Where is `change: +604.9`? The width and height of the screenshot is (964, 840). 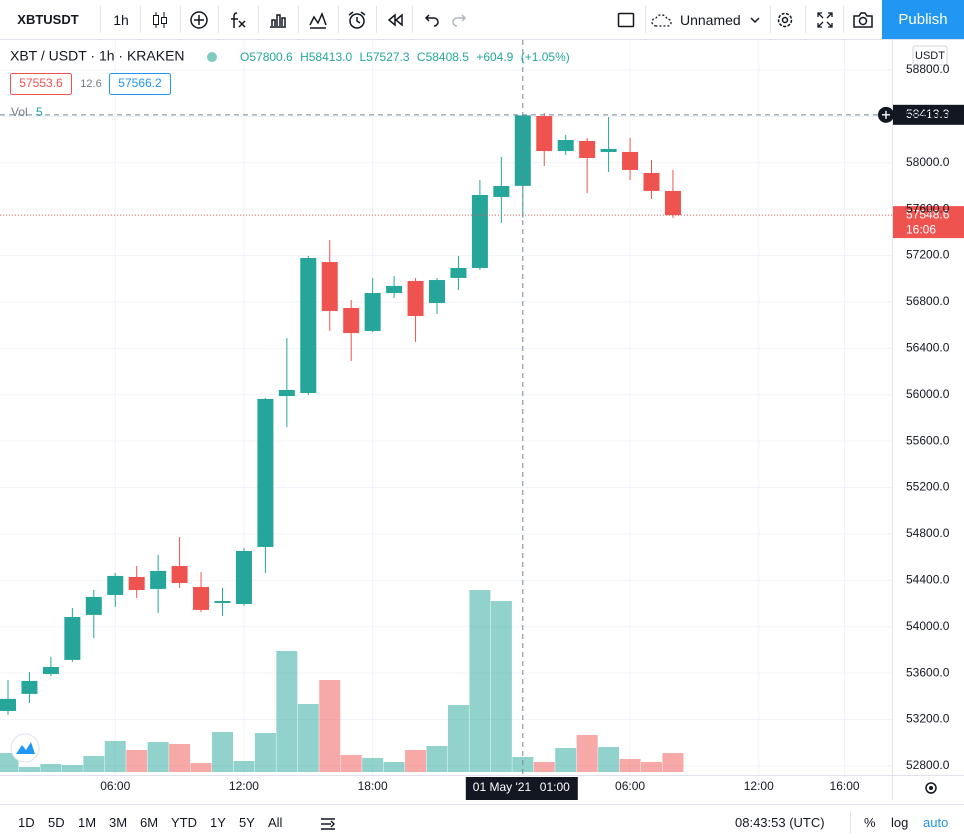
change: +604.9 is located at coordinates (494, 57).